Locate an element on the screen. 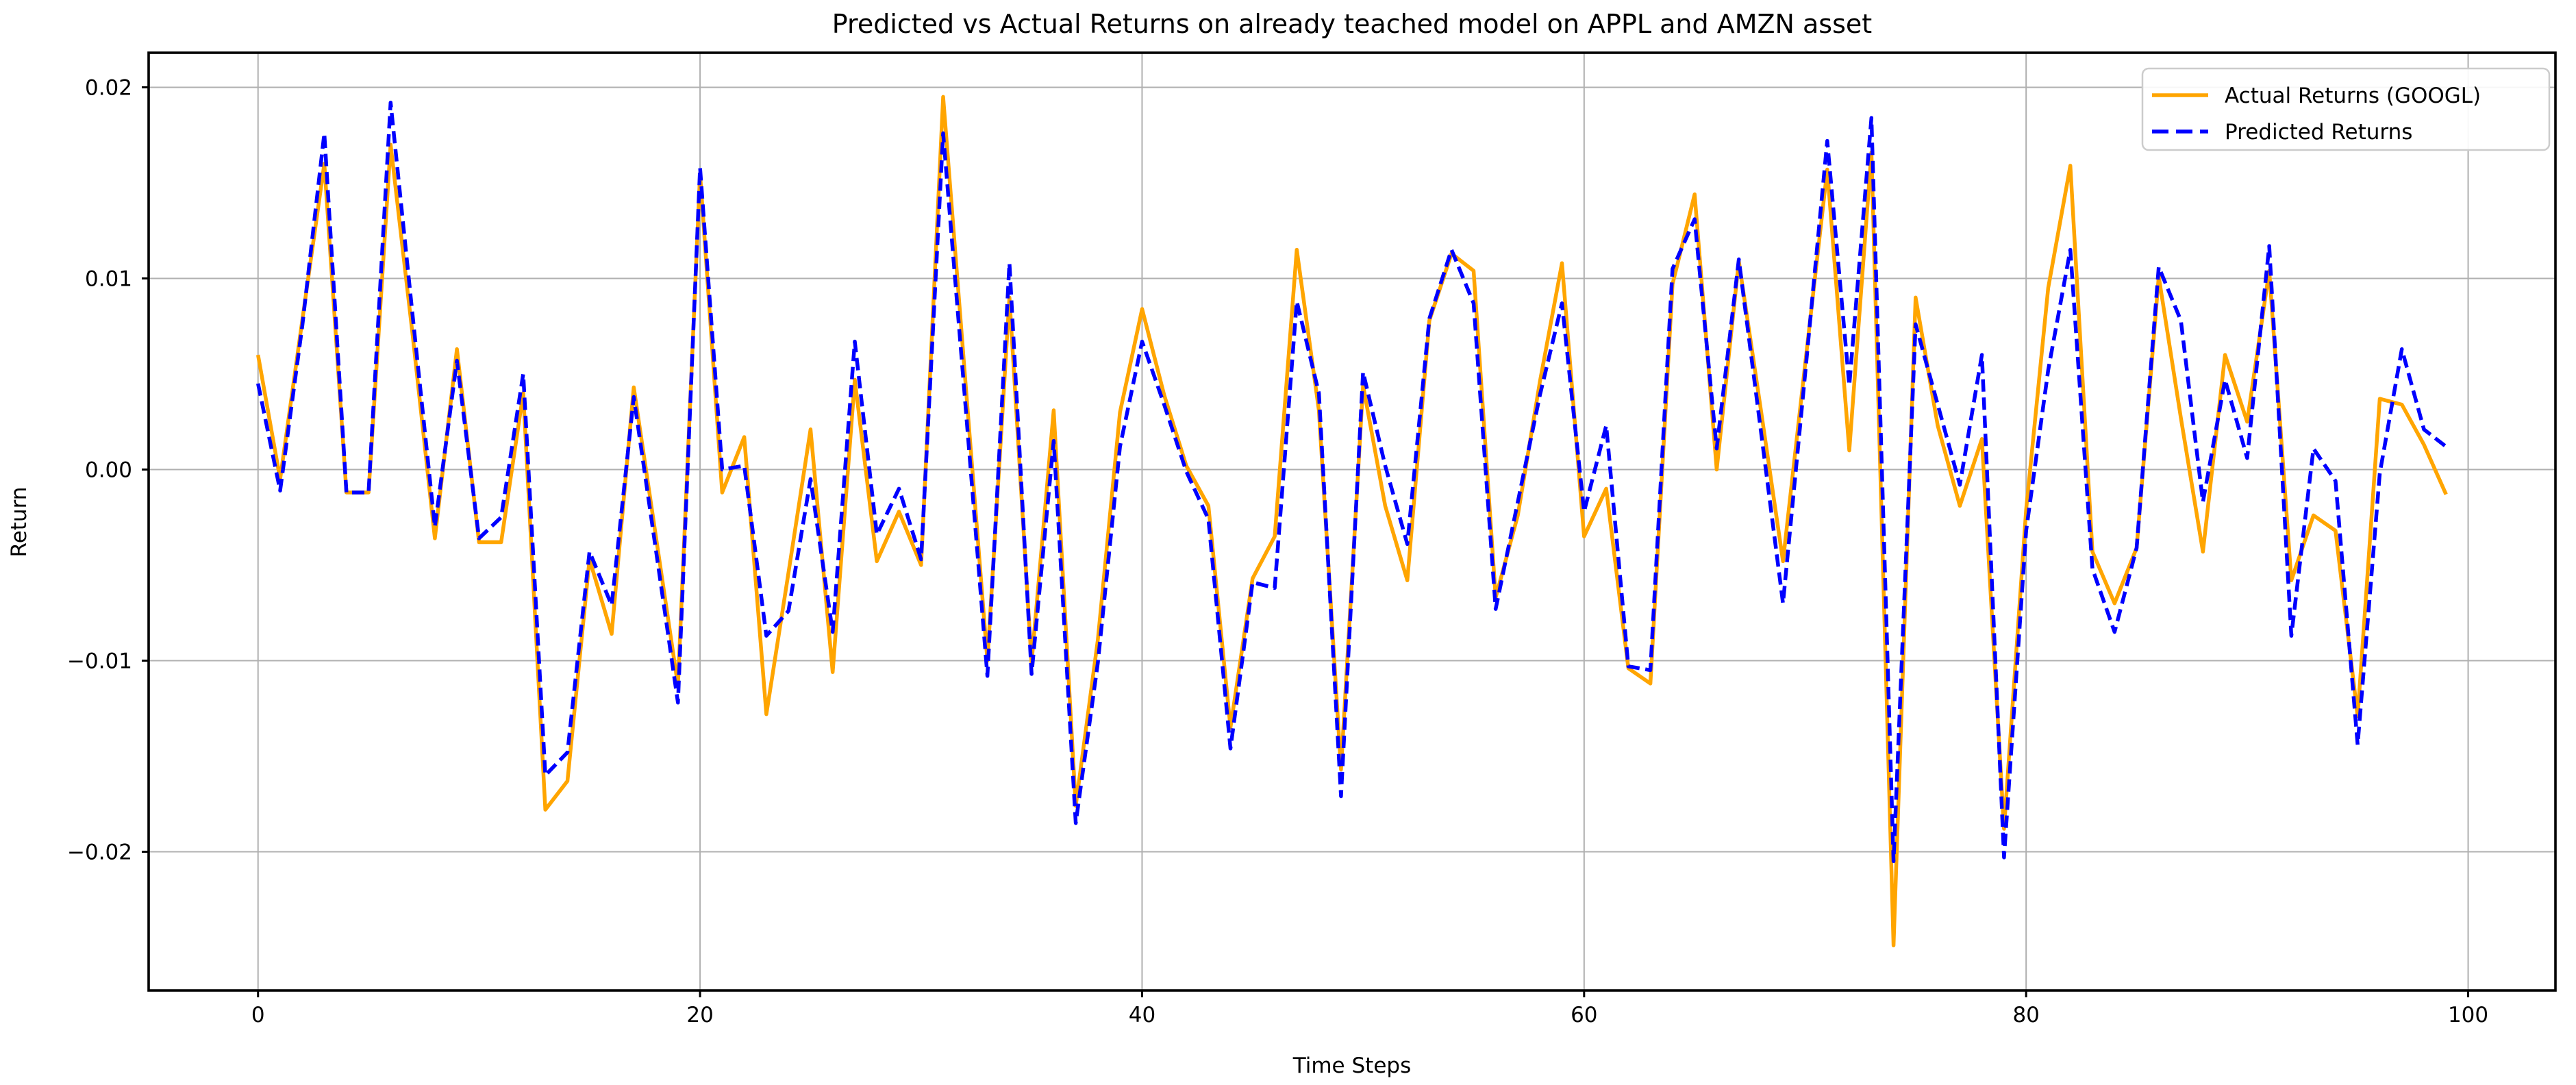 Image resolution: width=2576 pixels, height=1085 pixels. y-tick-label: 0.00 is located at coordinates (108, 470).